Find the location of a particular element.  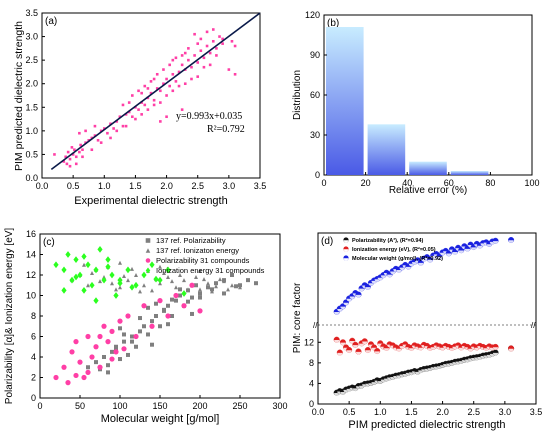

panel-c-legend-label: Ionization energy 31 compounds is located at coordinates (210, 270).